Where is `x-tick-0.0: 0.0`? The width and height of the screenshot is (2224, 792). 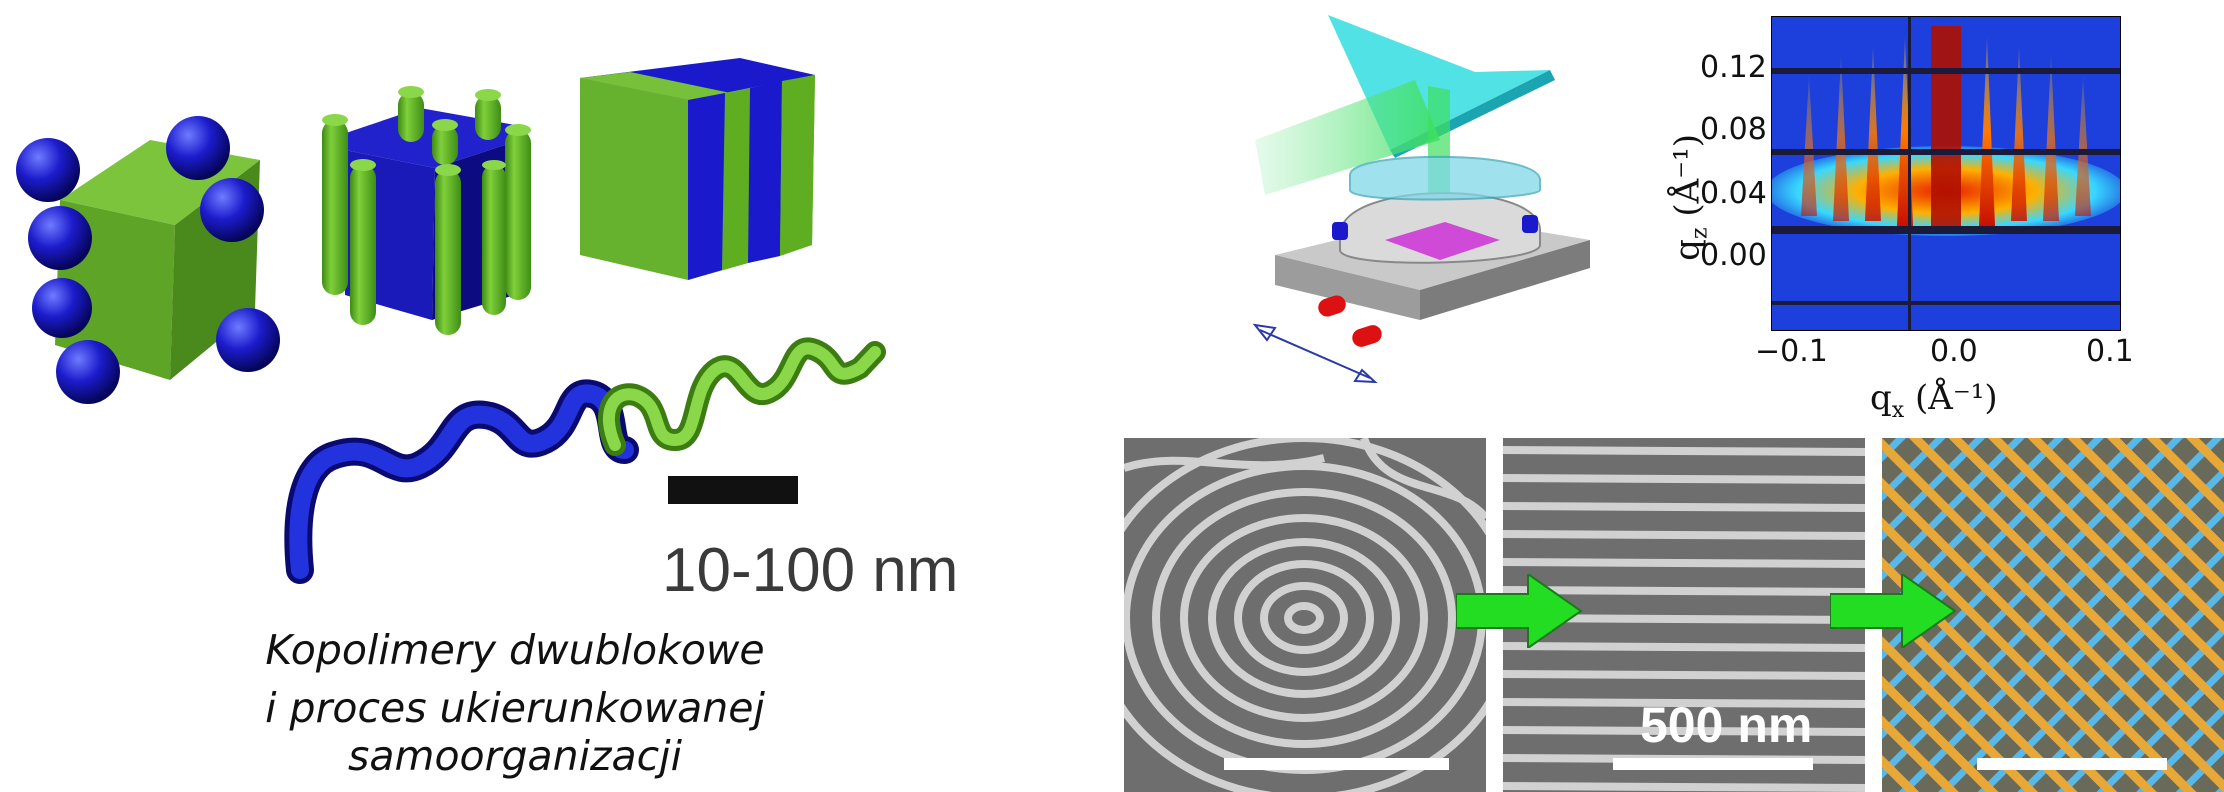
x-tick-0.0: 0.0 is located at coordinates (1954, 351).